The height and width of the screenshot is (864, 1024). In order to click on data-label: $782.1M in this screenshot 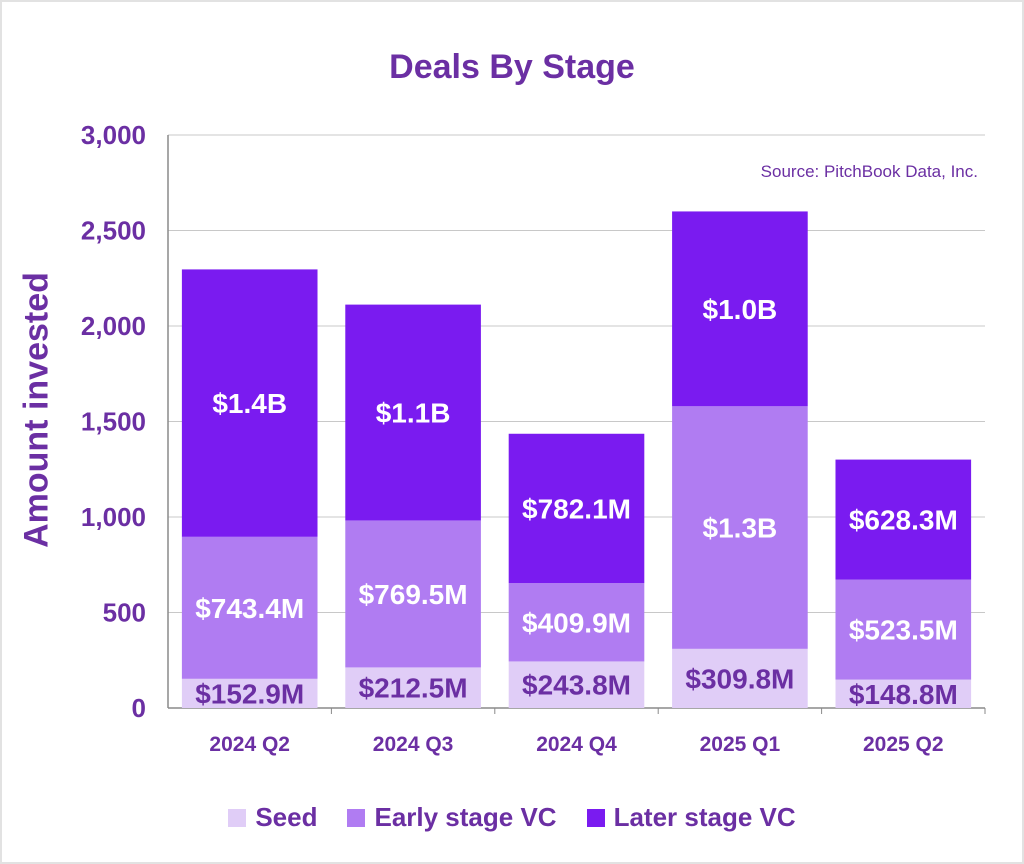, I will do `click(576, 508)`.